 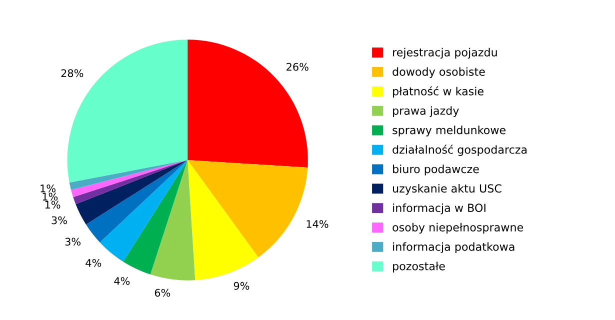 I want to click on legend-label: informacja podatkowa, so click(x=453, y=248).